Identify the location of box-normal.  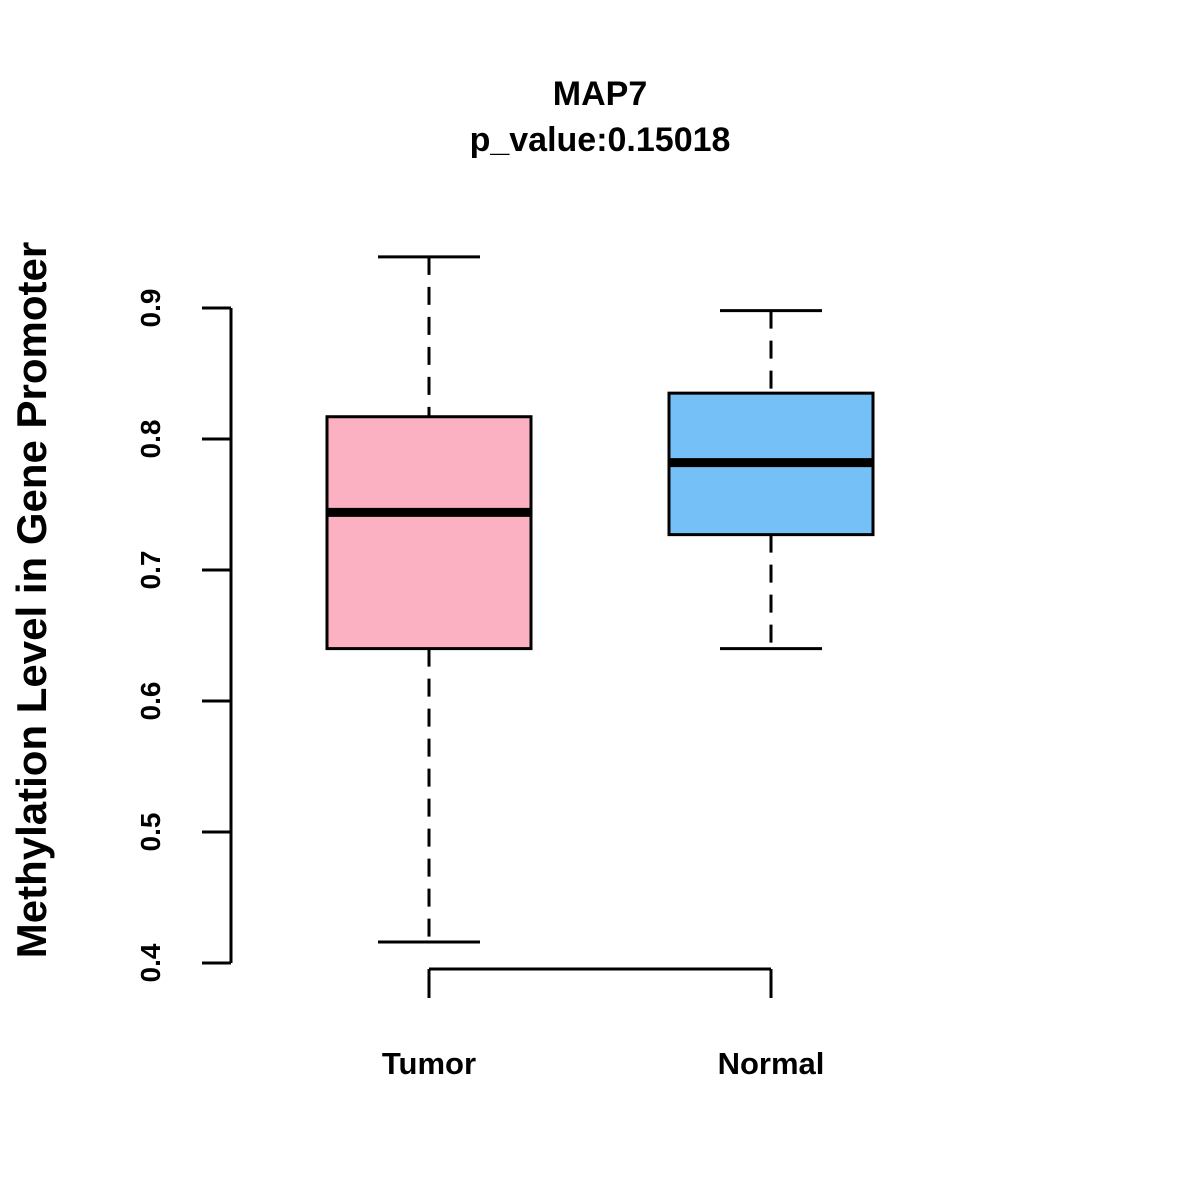
(771, 480).